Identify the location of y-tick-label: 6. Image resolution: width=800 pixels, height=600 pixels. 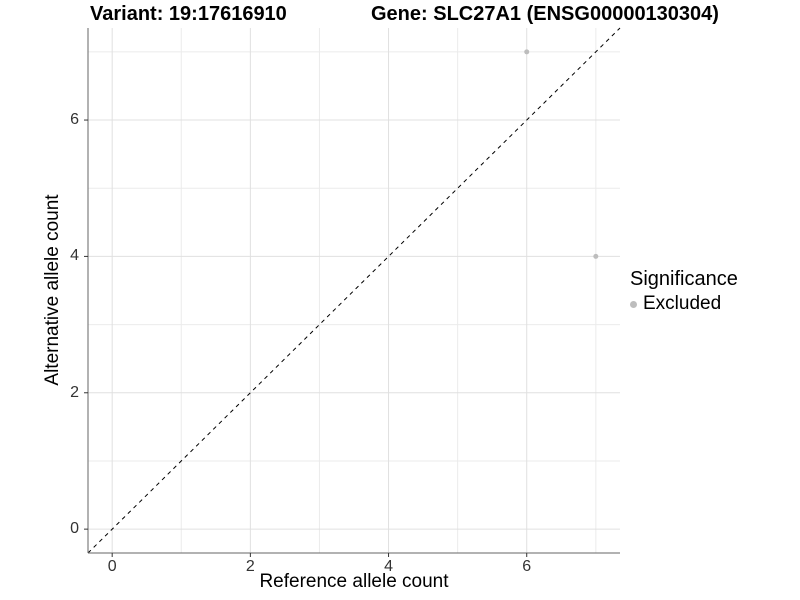
(74, 120).